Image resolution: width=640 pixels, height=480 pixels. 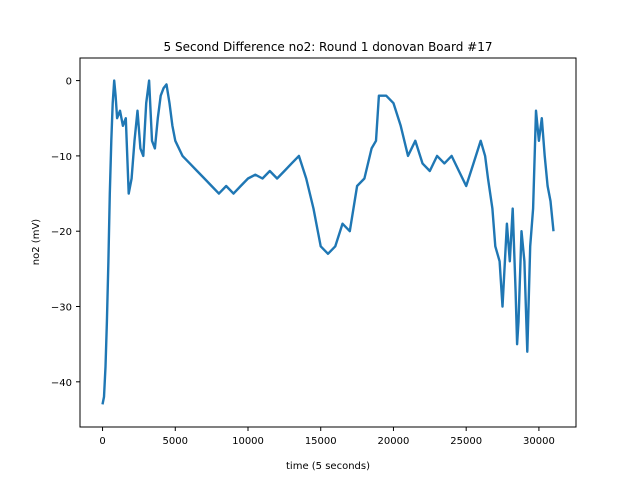 What do you see at coordinates (102, 441) in the screenshot?
I see `x-tick-label: 0` at bounding box center [102, 441].